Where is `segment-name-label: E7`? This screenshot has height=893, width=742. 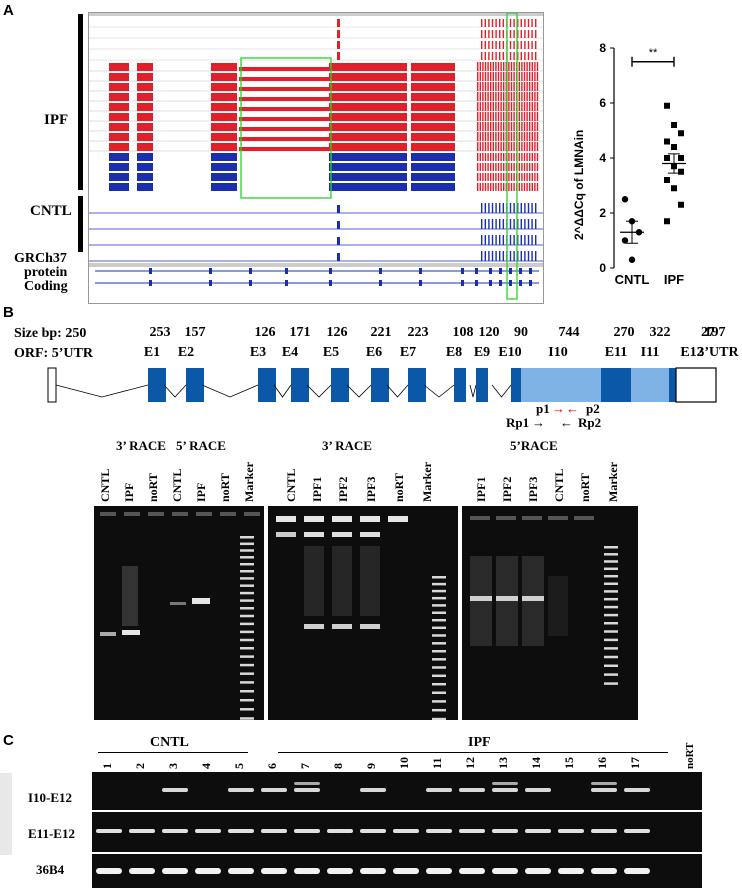
segment-name-label: E7 is located at coordinates (408, 352).